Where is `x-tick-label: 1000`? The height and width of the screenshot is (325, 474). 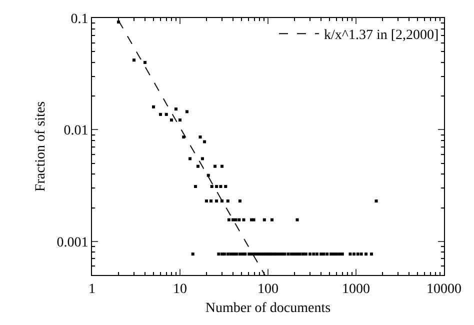
x-tick-label: 1000 is located at coordinates (356, 289).